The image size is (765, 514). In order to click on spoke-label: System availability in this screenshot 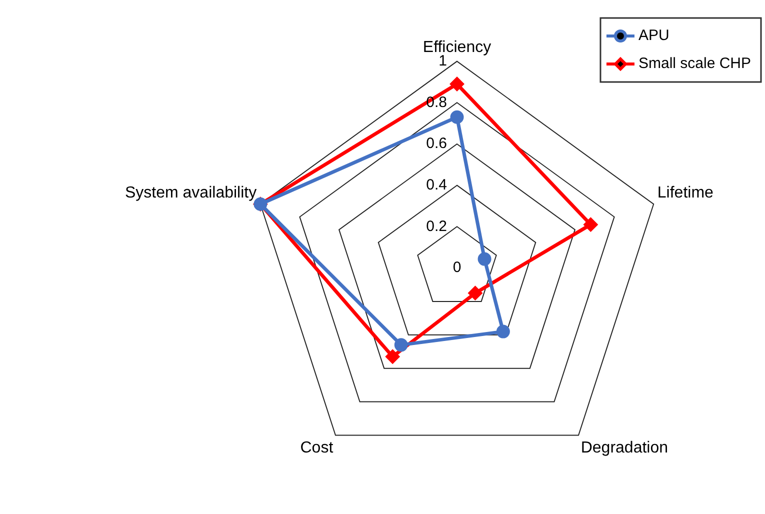, I will do `click(190, 193)`.